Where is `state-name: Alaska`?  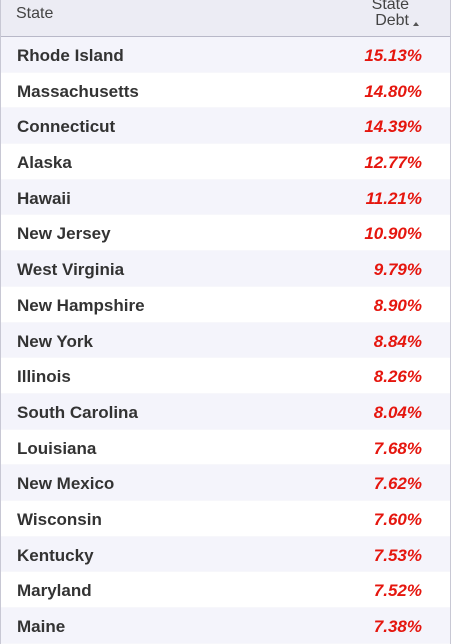 state-name: Alaska is located at coordinates (44, 163).